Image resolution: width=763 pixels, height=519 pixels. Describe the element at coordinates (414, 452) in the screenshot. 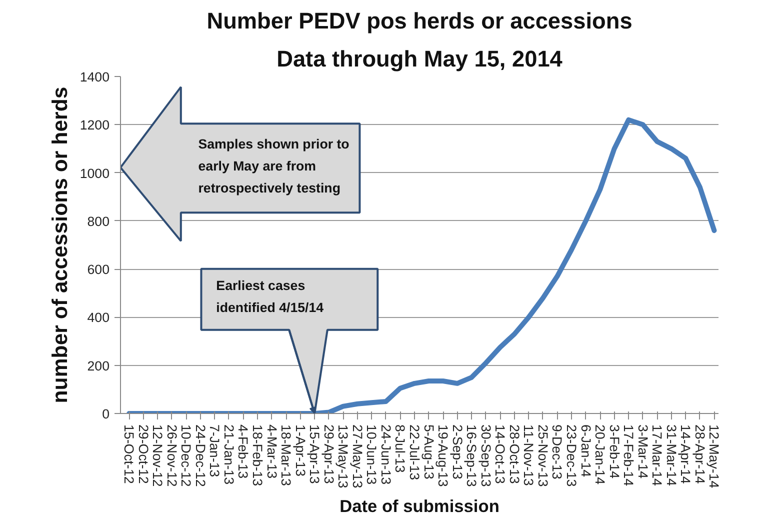

I see `x-tick-label: 22-Jul-13` at that location.